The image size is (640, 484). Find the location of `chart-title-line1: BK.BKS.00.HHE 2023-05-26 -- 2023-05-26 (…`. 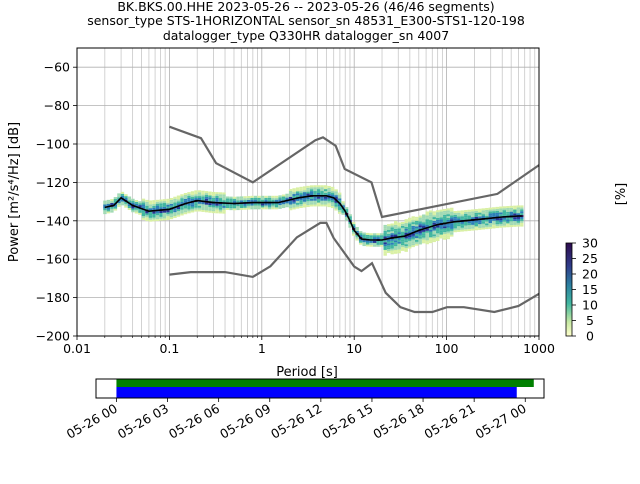

chart-title-line1: BK.BKS.00.HHE 2023-05-26 -- 2023-05-26 (… is located at coordinates (305, 7).